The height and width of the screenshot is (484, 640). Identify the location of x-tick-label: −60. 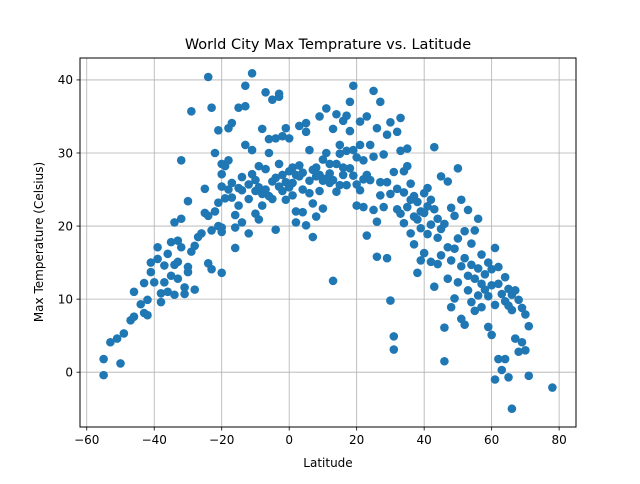
(86, 440).